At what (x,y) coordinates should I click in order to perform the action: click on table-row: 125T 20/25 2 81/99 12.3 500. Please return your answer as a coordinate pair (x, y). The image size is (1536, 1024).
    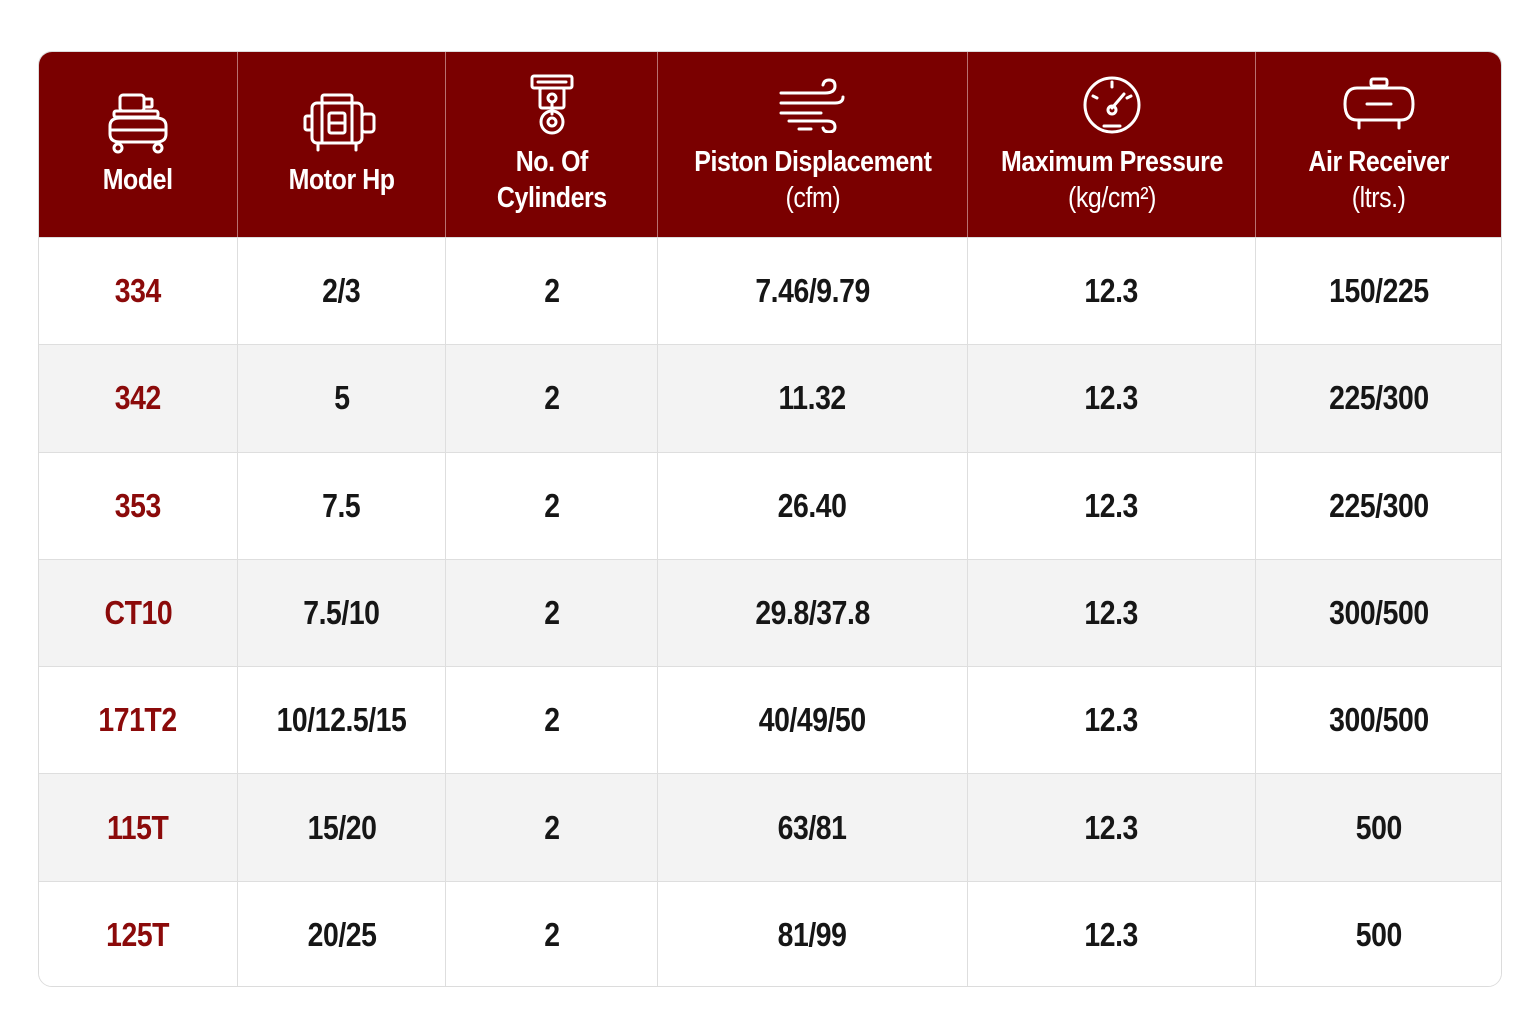
    Looking at the image, I should click on (770, 933).